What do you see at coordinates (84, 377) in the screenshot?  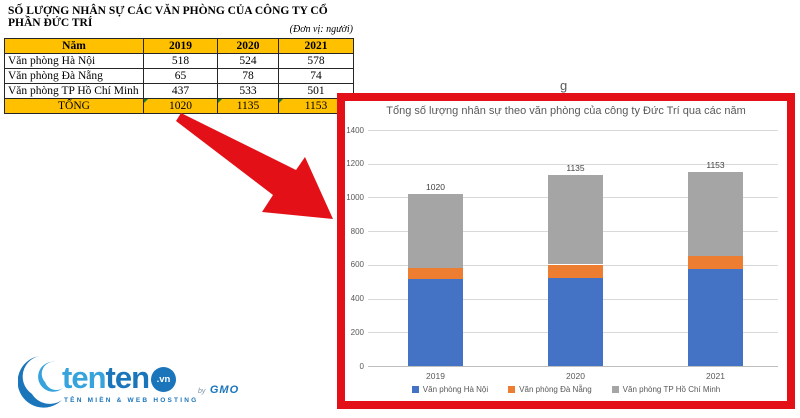 I see `wordmark-ten-light: ten` at bounding box center [84, 377].